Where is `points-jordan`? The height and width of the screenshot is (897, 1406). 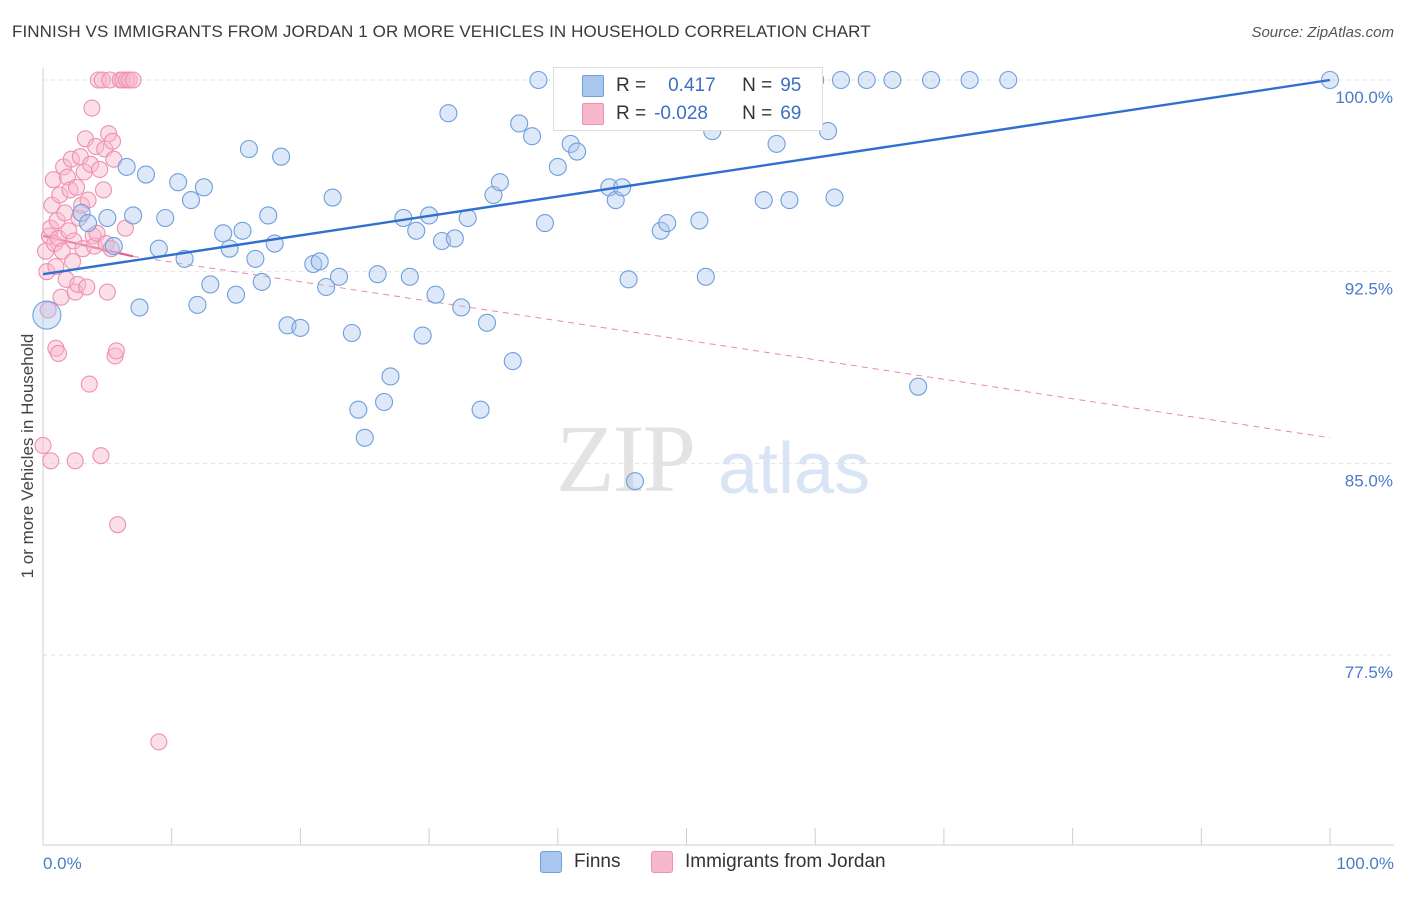 points-jordan is located at coordinates (101, 411).